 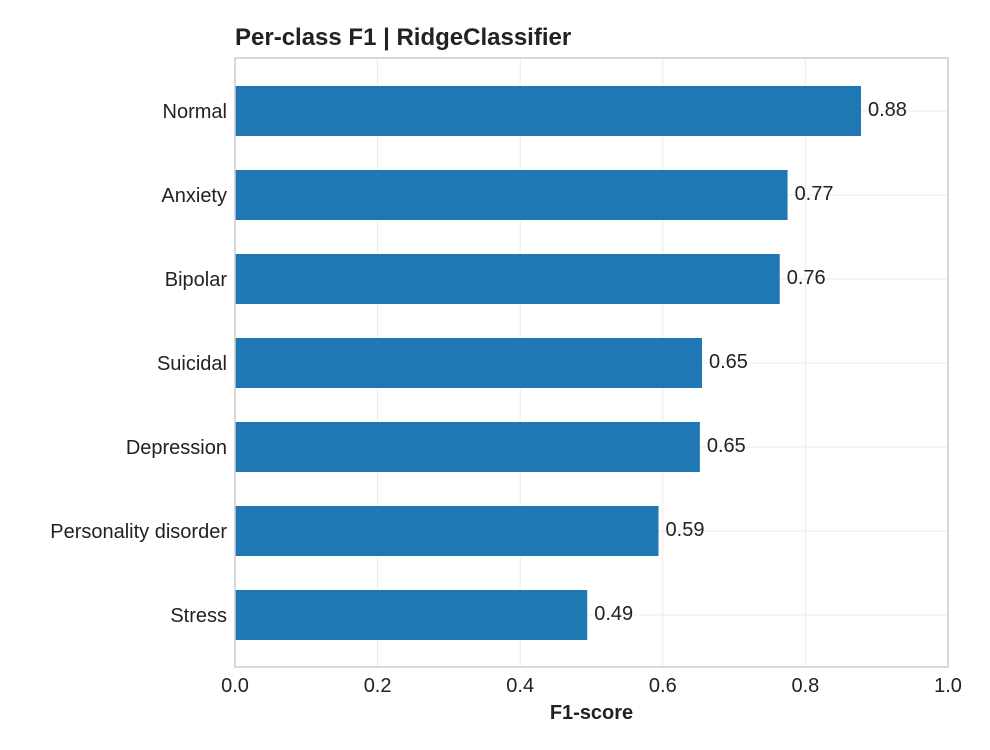 I want to click on category-label: Bipolar, so click(x=196, y=280).